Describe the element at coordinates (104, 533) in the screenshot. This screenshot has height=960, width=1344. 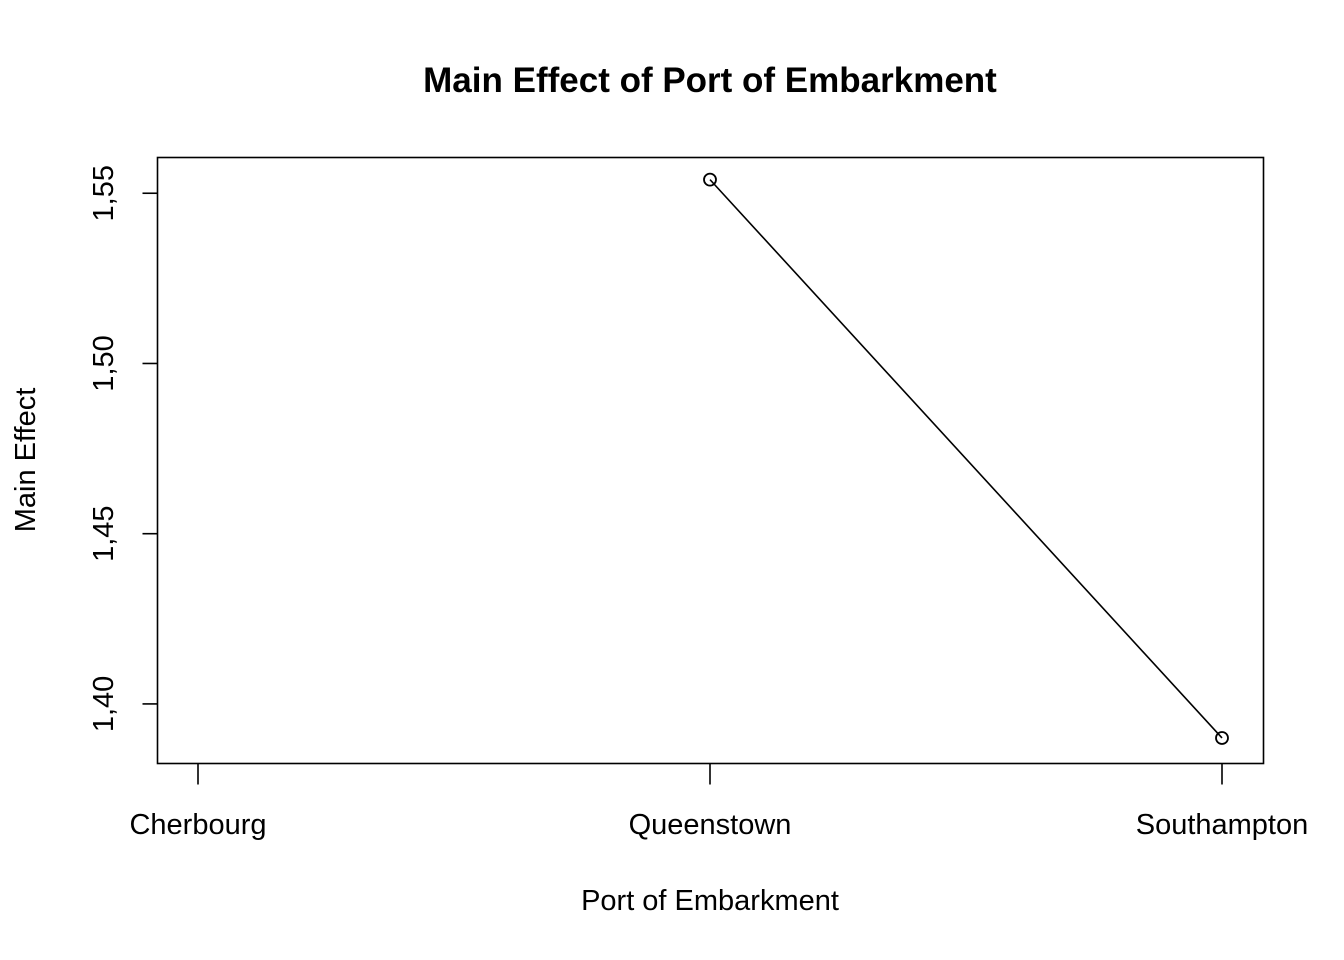
I see `y-tick-label: 1,45` at that location.